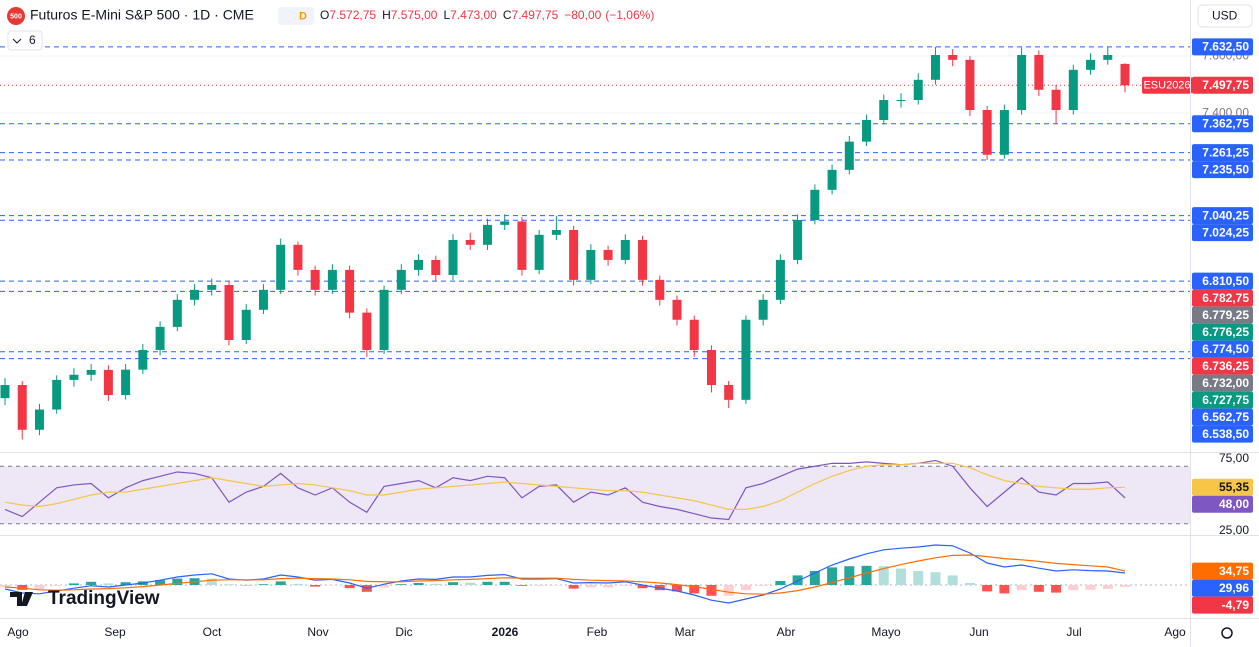 The image size is (1259, 647). Describe the element at coordinates (886, 632) in the screenshot. I see `x-tick-label: Mayo` at that location.